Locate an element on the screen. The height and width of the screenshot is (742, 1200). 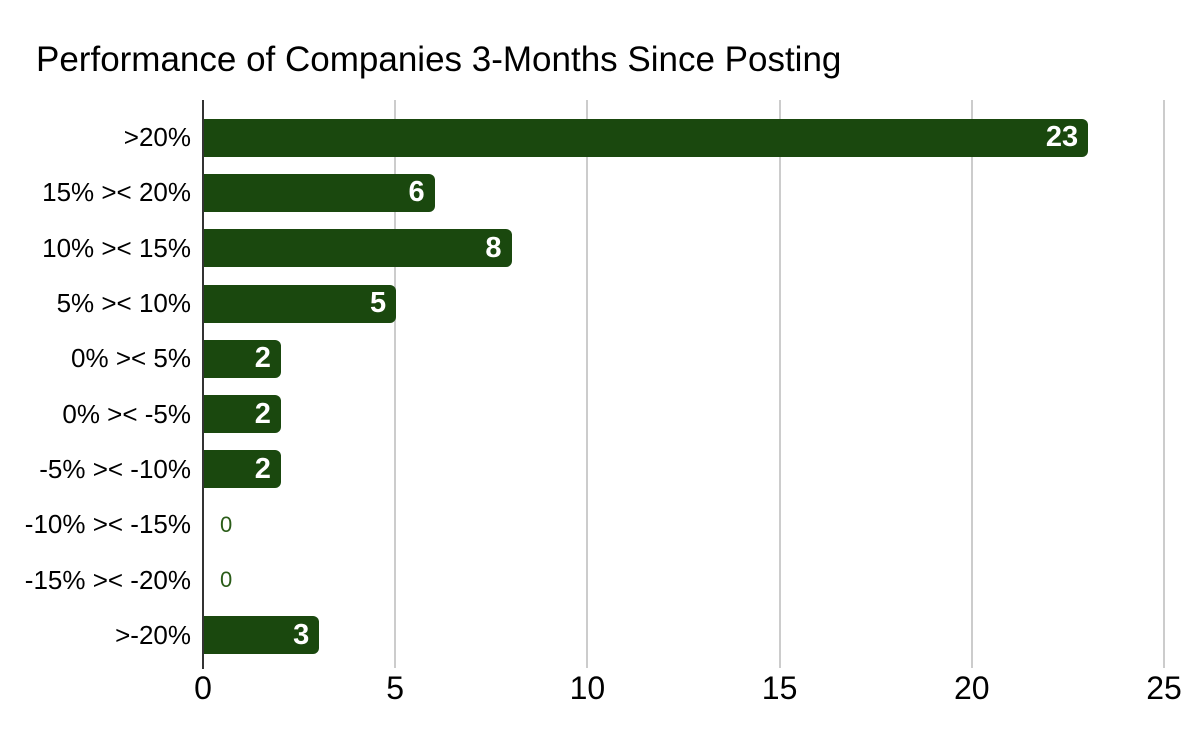
category-label: 0% >< 5% is located at coordinates (131, 358).